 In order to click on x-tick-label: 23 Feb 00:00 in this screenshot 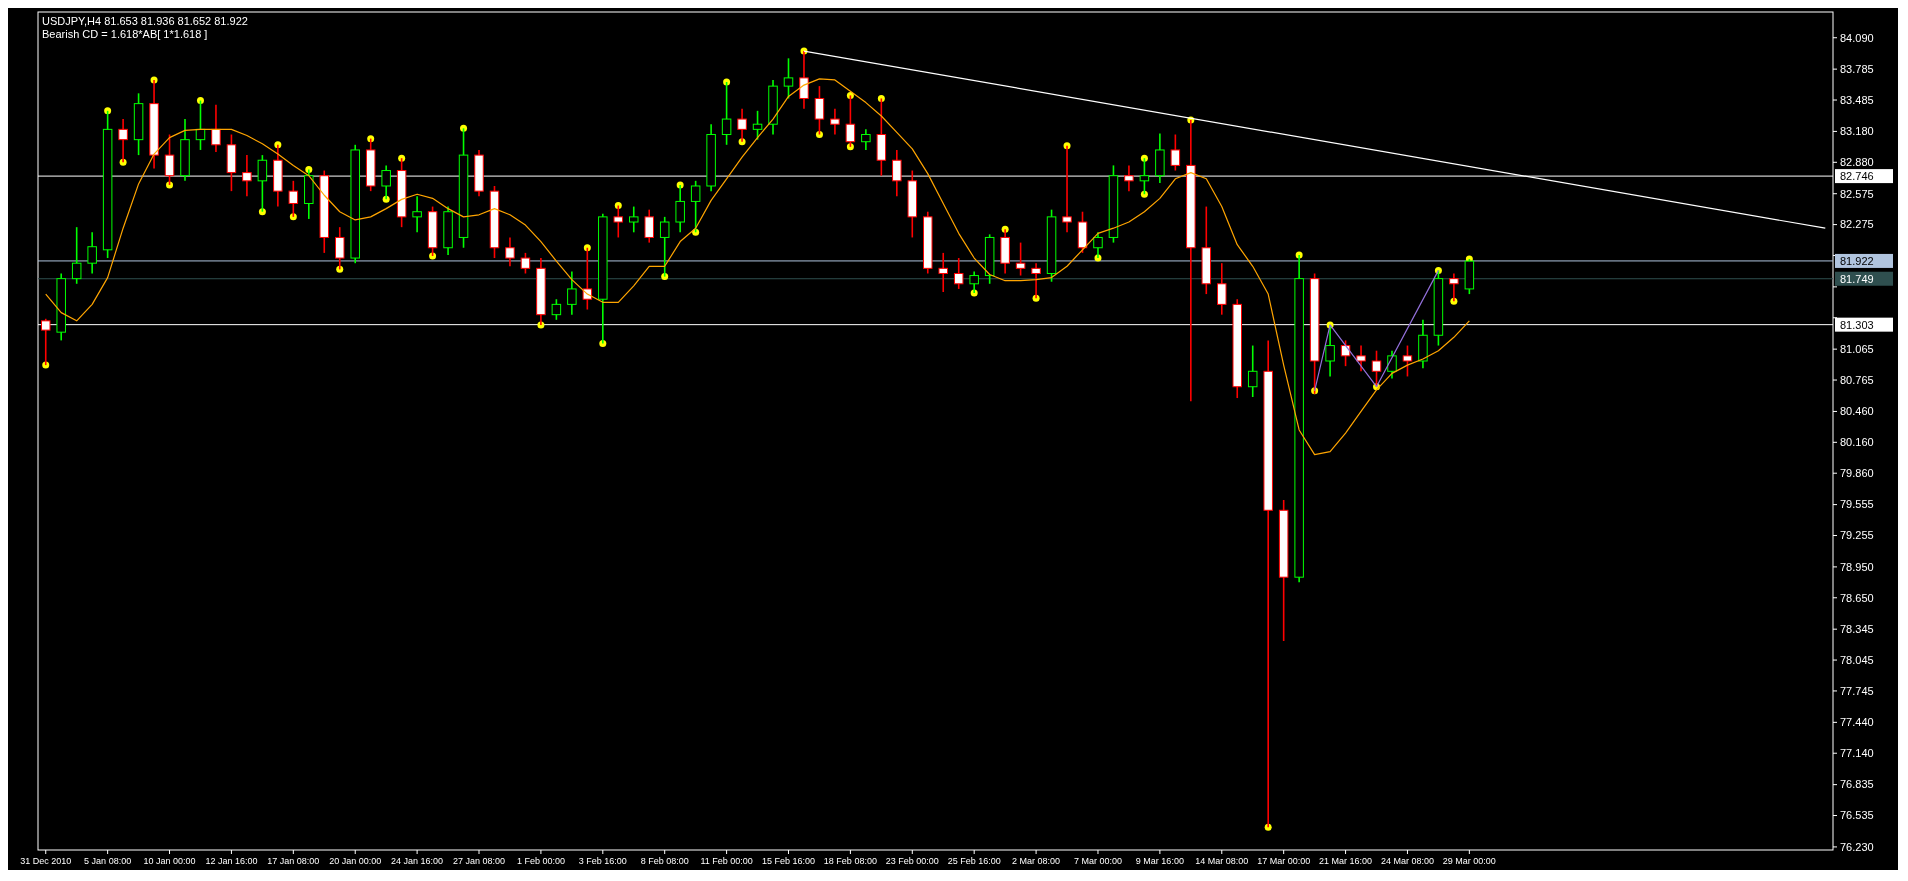, I will do `click(912, 861)`.